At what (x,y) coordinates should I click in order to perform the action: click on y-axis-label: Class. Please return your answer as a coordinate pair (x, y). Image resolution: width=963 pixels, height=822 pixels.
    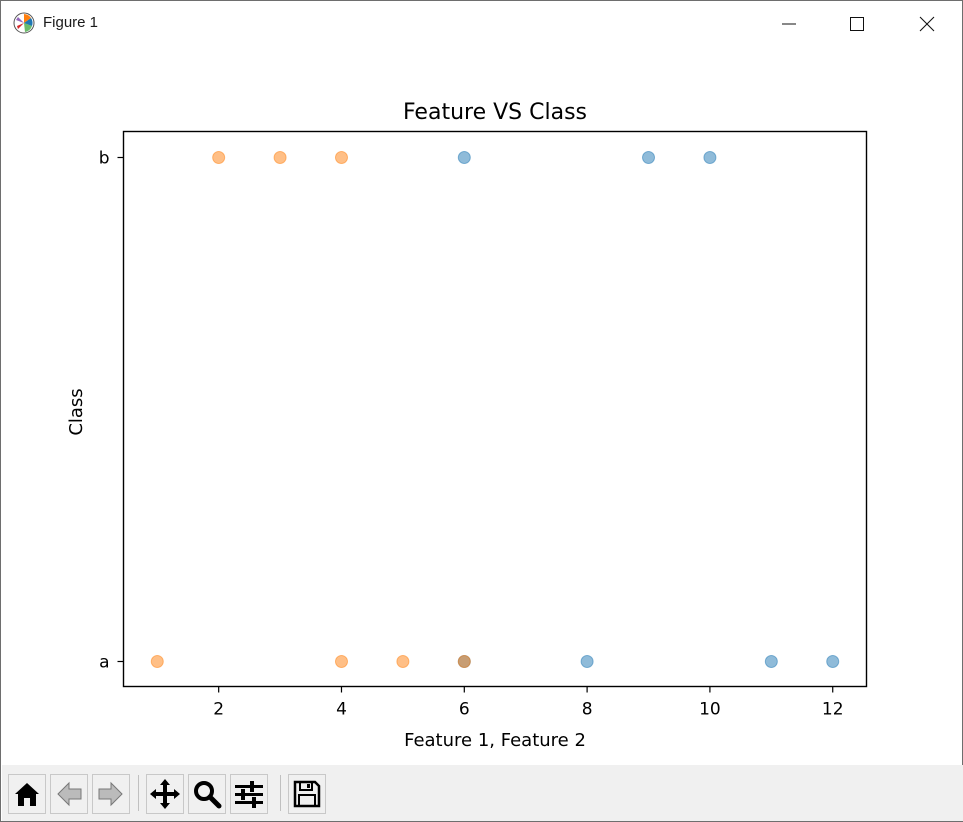
    Looking at the image, I should click on (76, 411).